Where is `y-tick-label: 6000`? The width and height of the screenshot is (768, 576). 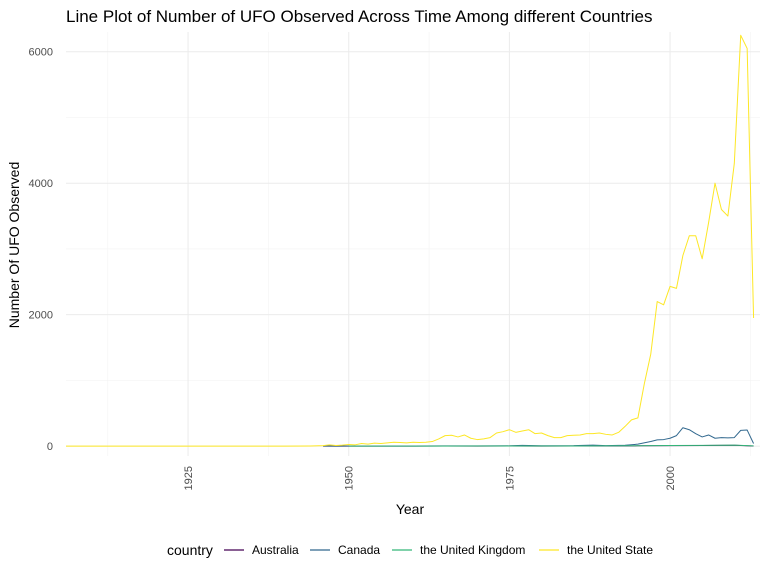
y-tick-label: 6000 is located at coordinates (41, 53).